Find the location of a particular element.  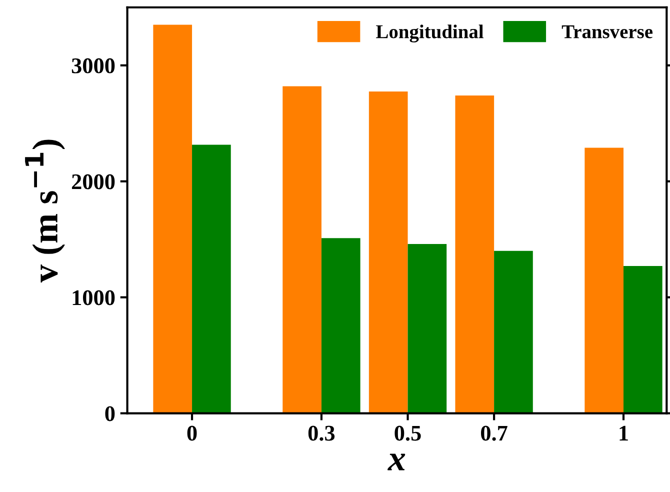

x-axis-title: x is located at coordinates (397, 462).